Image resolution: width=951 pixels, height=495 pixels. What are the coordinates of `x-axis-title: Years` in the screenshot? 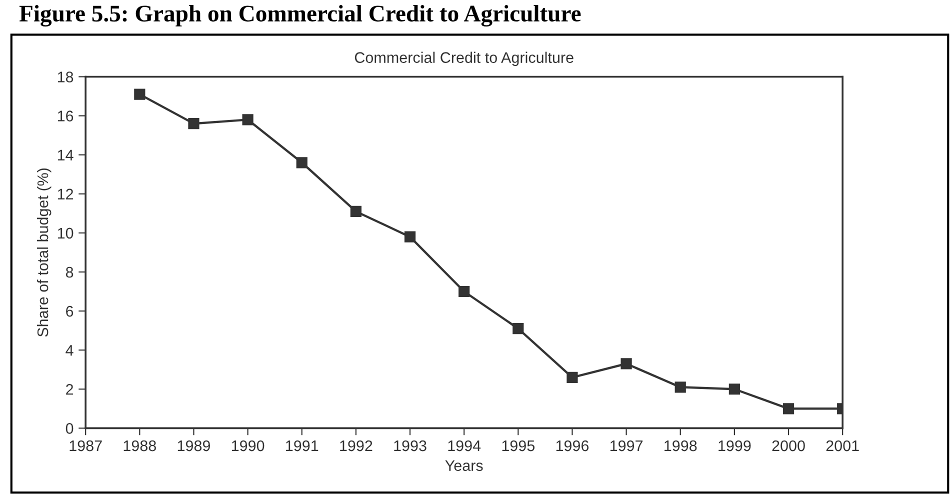 It's located at (464, 465).